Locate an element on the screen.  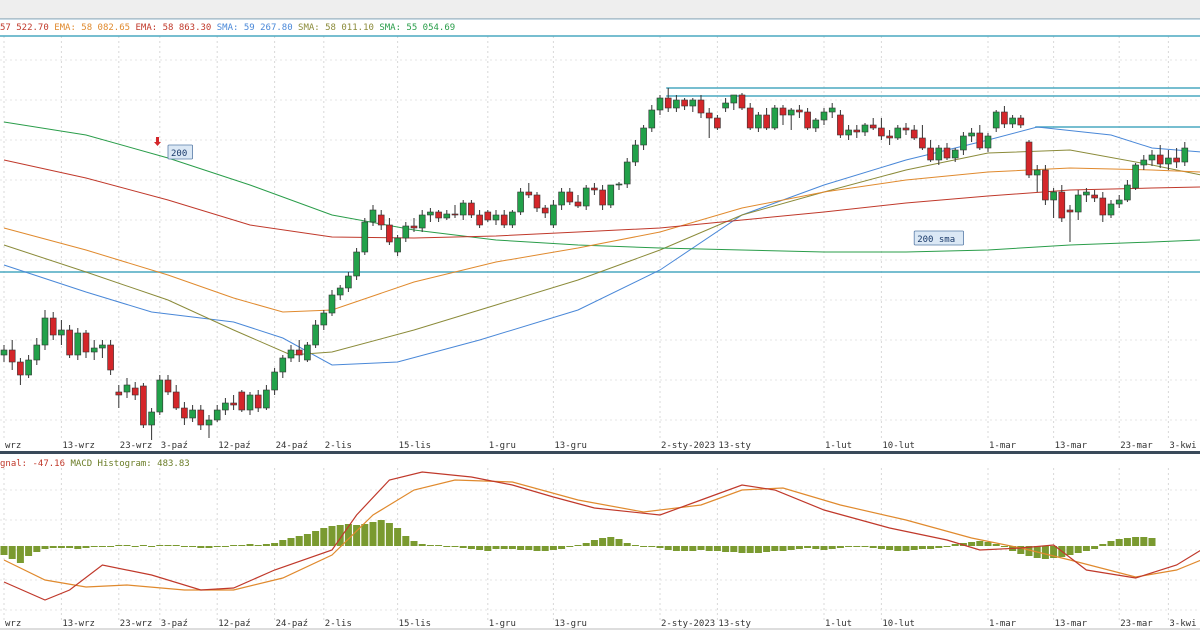
price-legend-item-3: SMA: 59 267.80 is located at coordinates (252, 28).